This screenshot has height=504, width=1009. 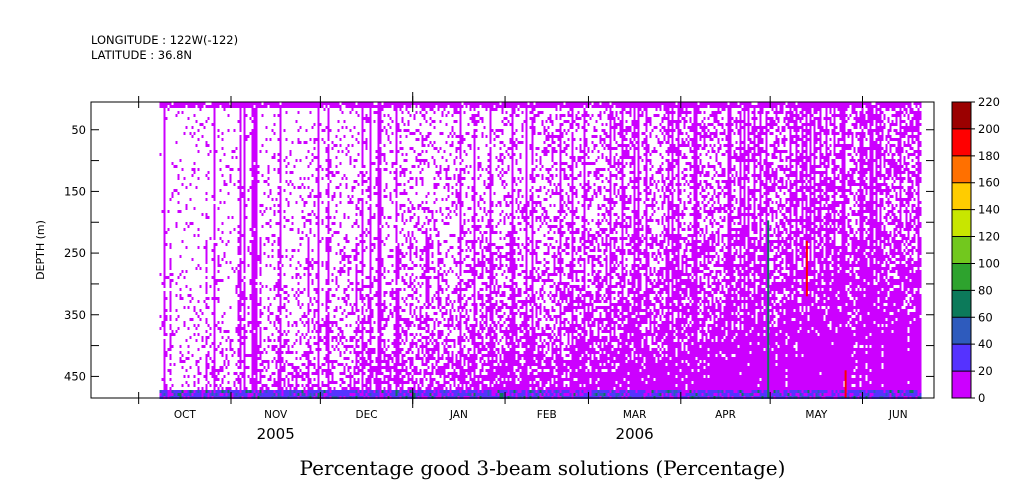 I want to click on heatmap-cell-2025, so click(x=300, y=319).